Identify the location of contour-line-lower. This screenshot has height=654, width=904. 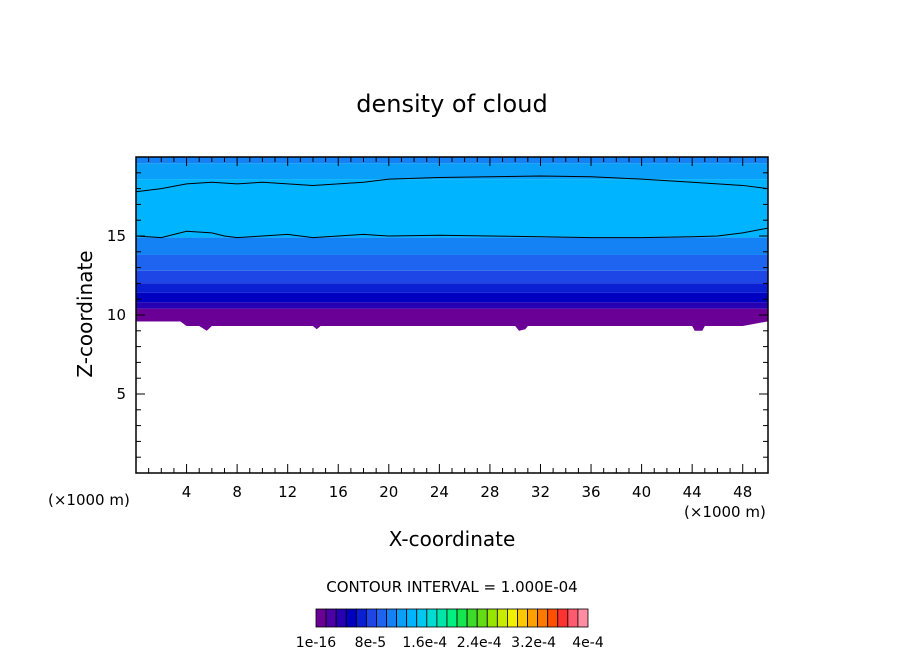
(452, 233).